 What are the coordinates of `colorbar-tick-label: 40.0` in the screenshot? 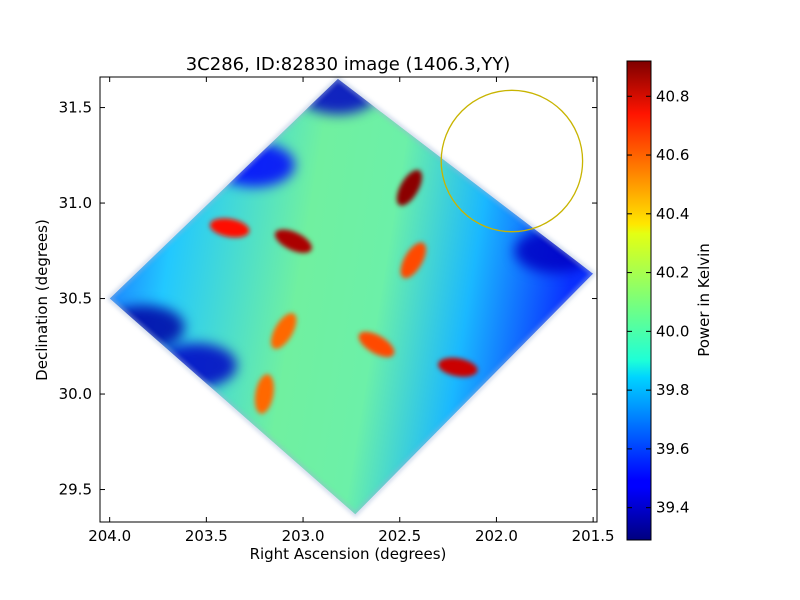 It's located at (672, 331).